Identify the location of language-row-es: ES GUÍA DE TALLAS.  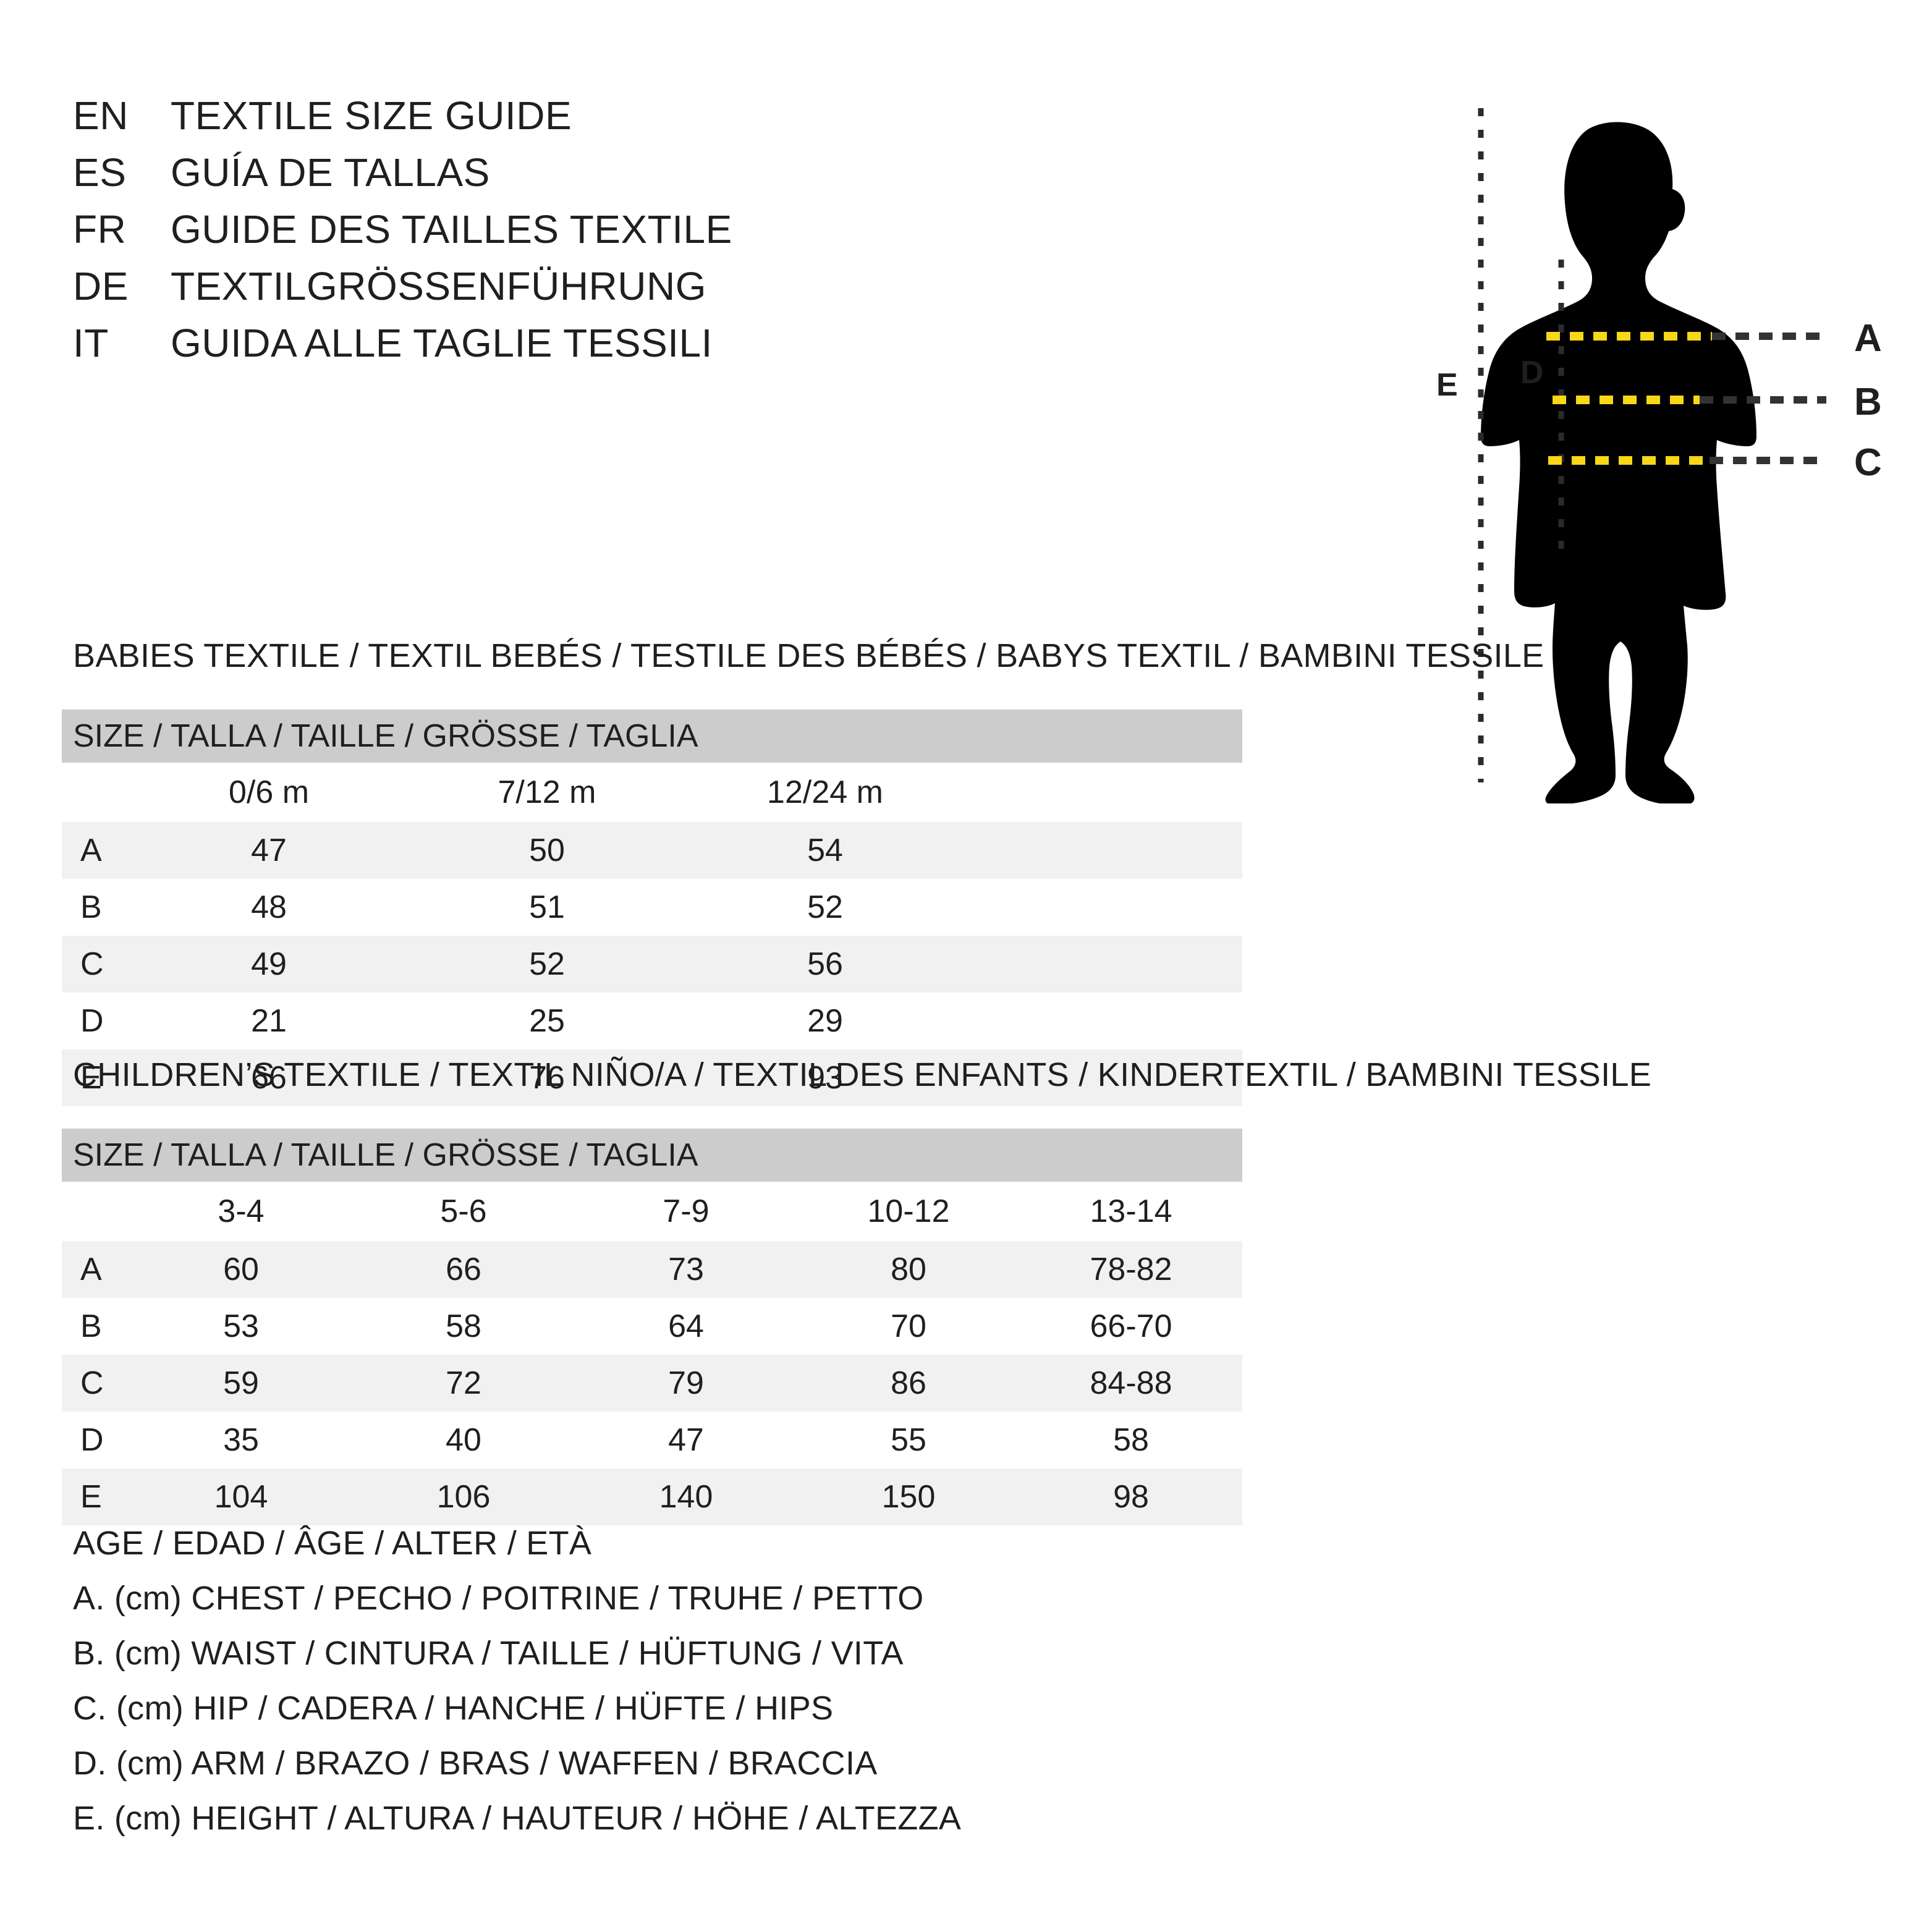
(691, 178).